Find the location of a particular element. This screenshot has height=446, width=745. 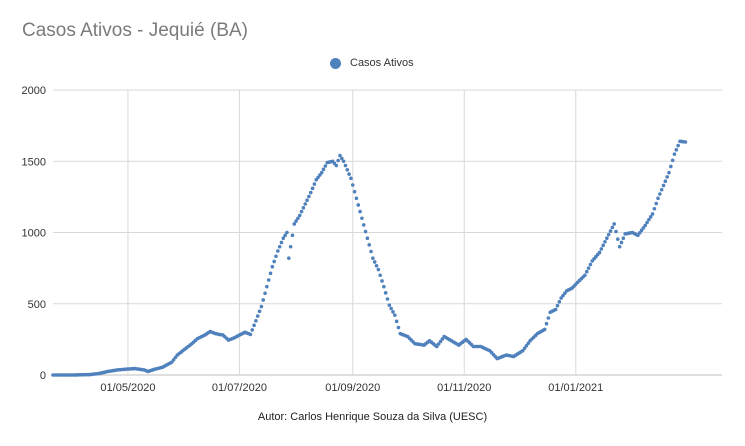

y-tick-label-1000: 1000 is located at coordinates (34, 234).